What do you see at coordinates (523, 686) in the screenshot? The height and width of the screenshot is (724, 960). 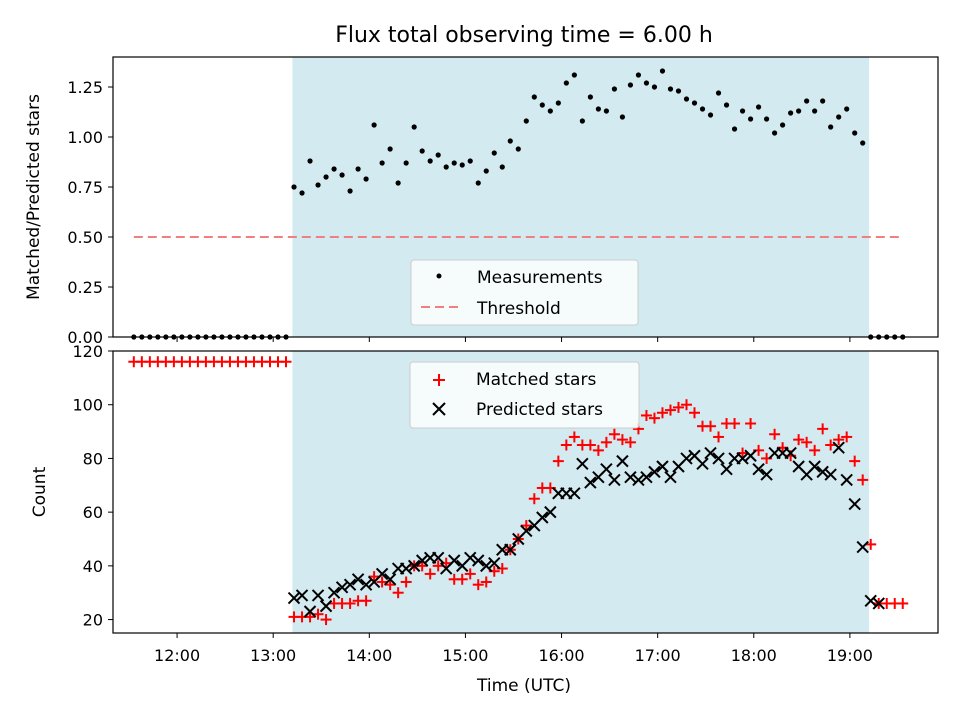 I see `x-axis-label: Time (UTC)` at bounding box center [523, 686].